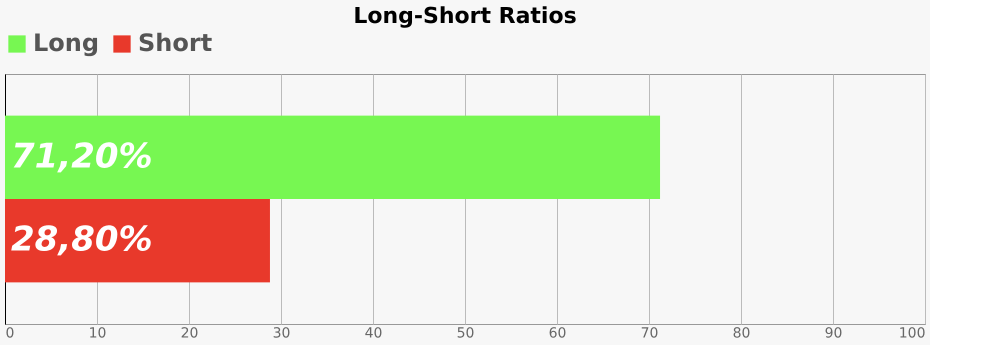 The width and height of the screenshot is (1000, 364). I want to click on x-tick-label: 30, so click(281, 334).